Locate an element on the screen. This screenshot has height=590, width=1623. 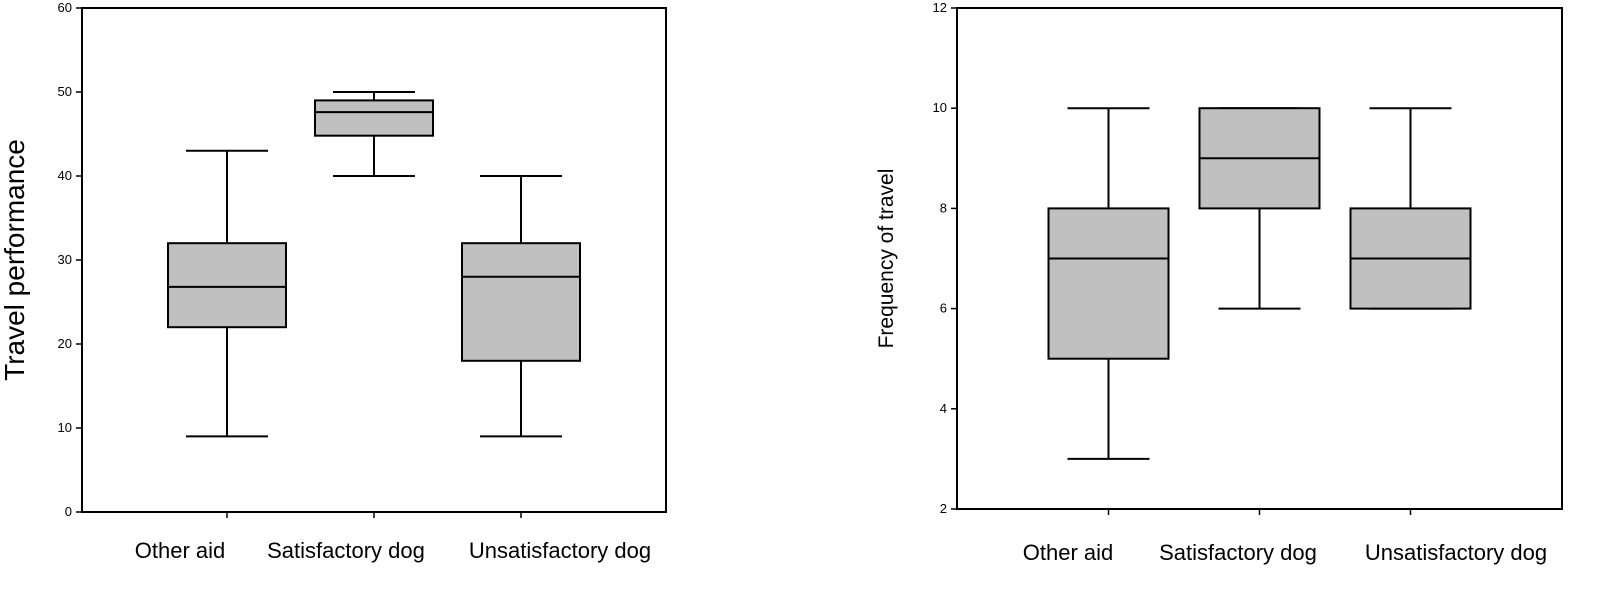
y-tick-label: 6 is located at coordinates (943, 308).